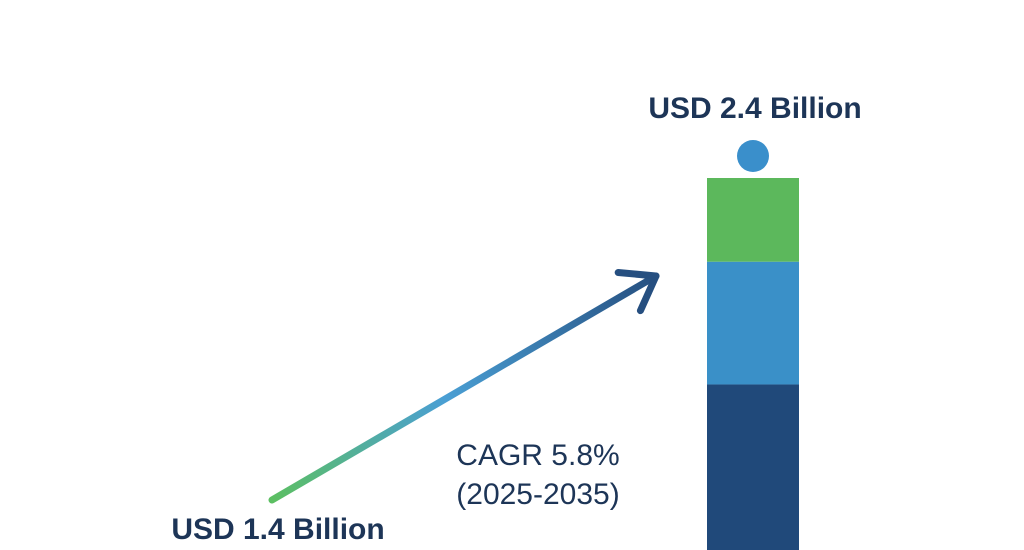 The image size is (1024, 550). What do you see at coordinates (754, 108) in the screenshot?
I see `end-value-label: USD 2.4 Billion` at bounding box center [754, 108].